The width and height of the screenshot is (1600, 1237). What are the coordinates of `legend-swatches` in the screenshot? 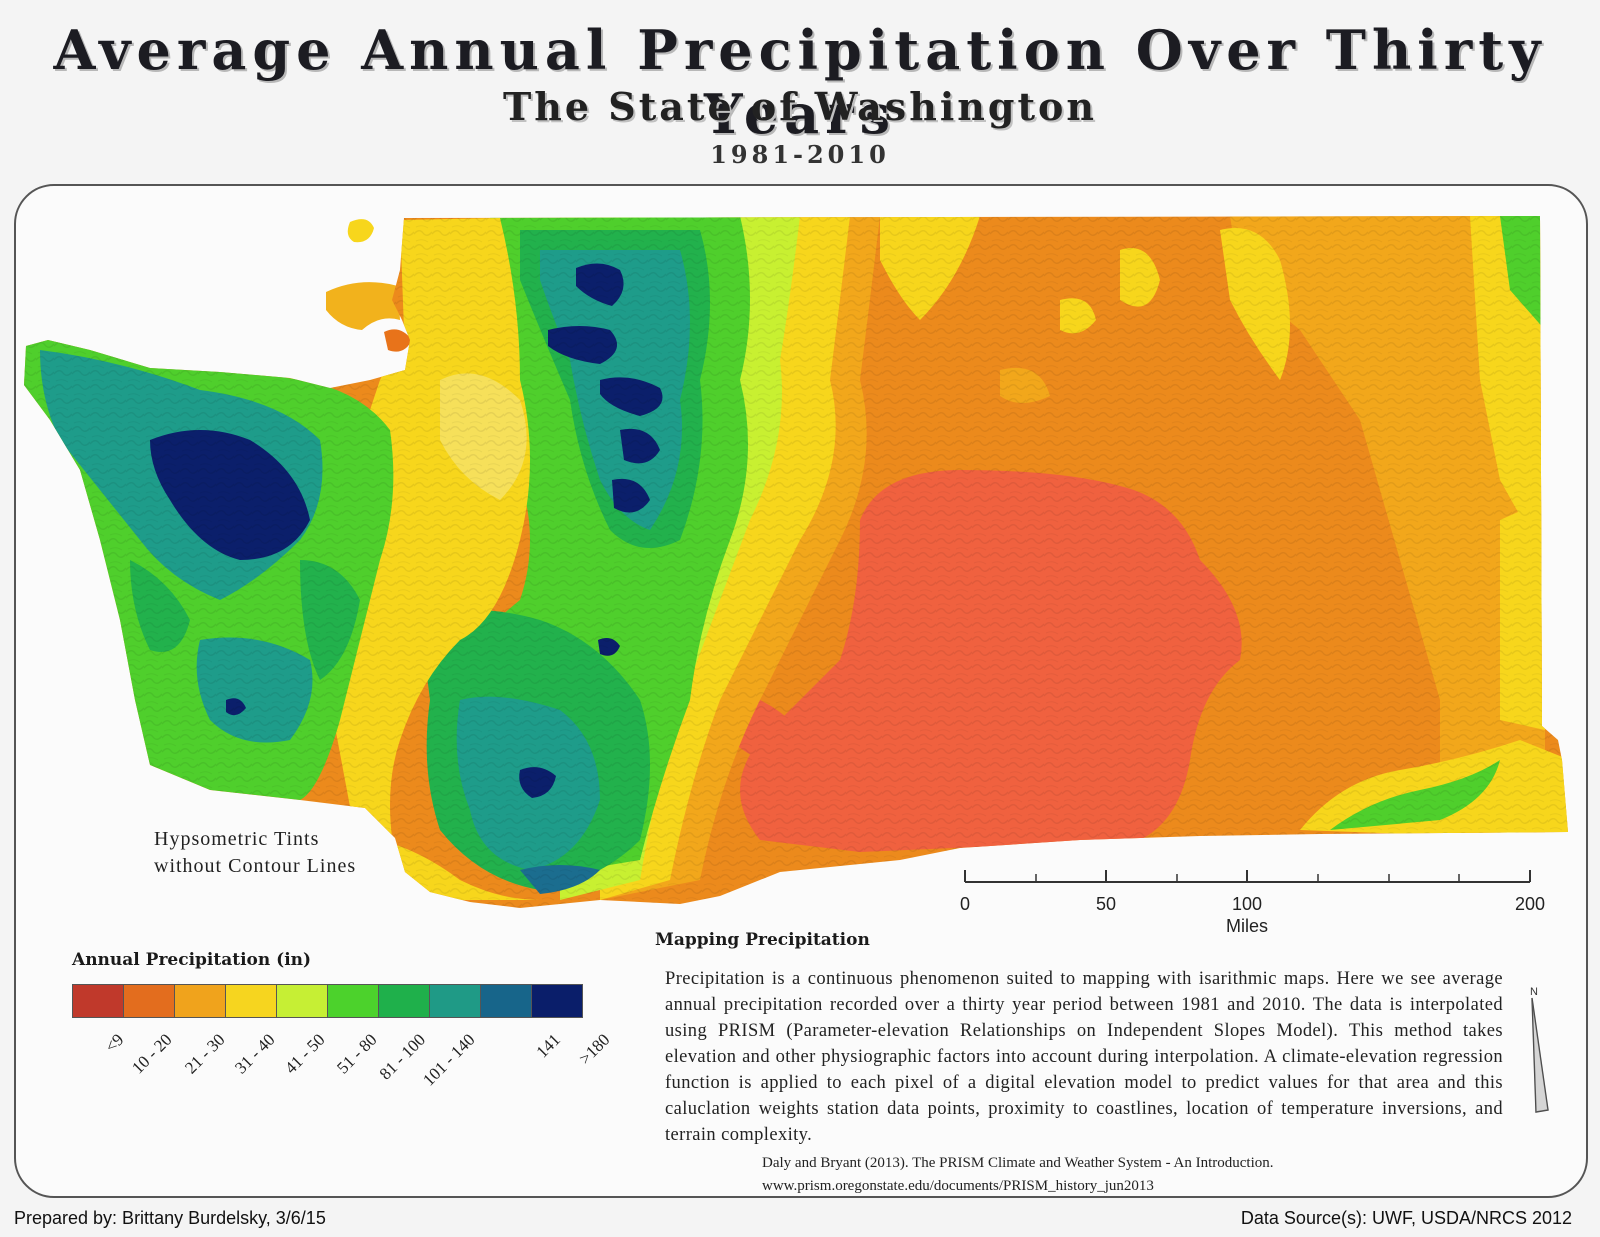 It's located at (327, 1001).